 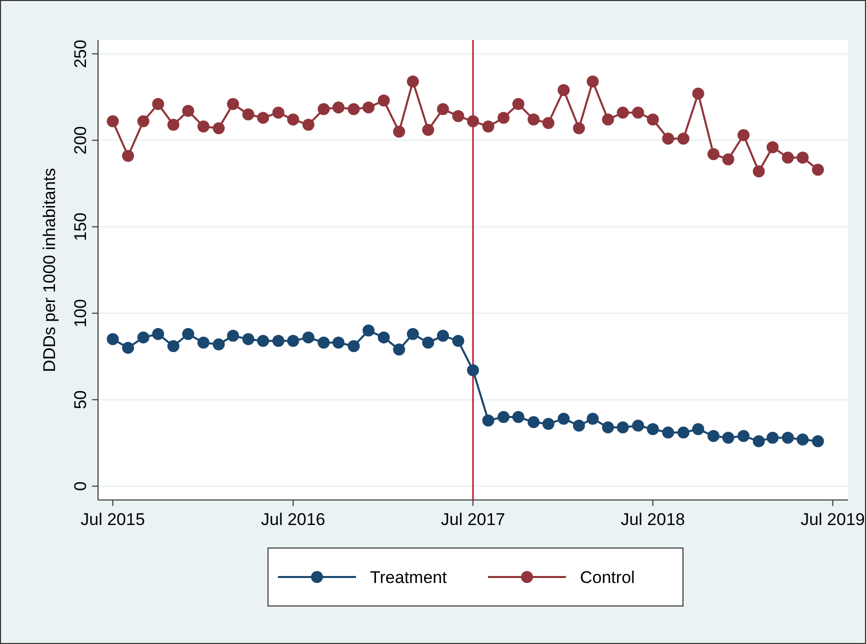 I want to click on y-tick-label: 0, so click(x=80, y=486).